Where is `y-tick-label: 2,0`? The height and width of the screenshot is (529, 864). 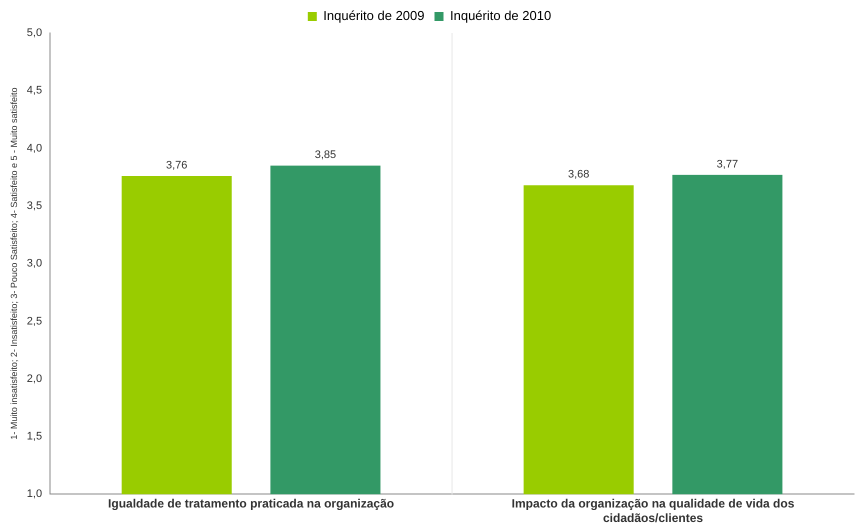
y-tick-label: 2,0 is located at coordinates (34, 378).